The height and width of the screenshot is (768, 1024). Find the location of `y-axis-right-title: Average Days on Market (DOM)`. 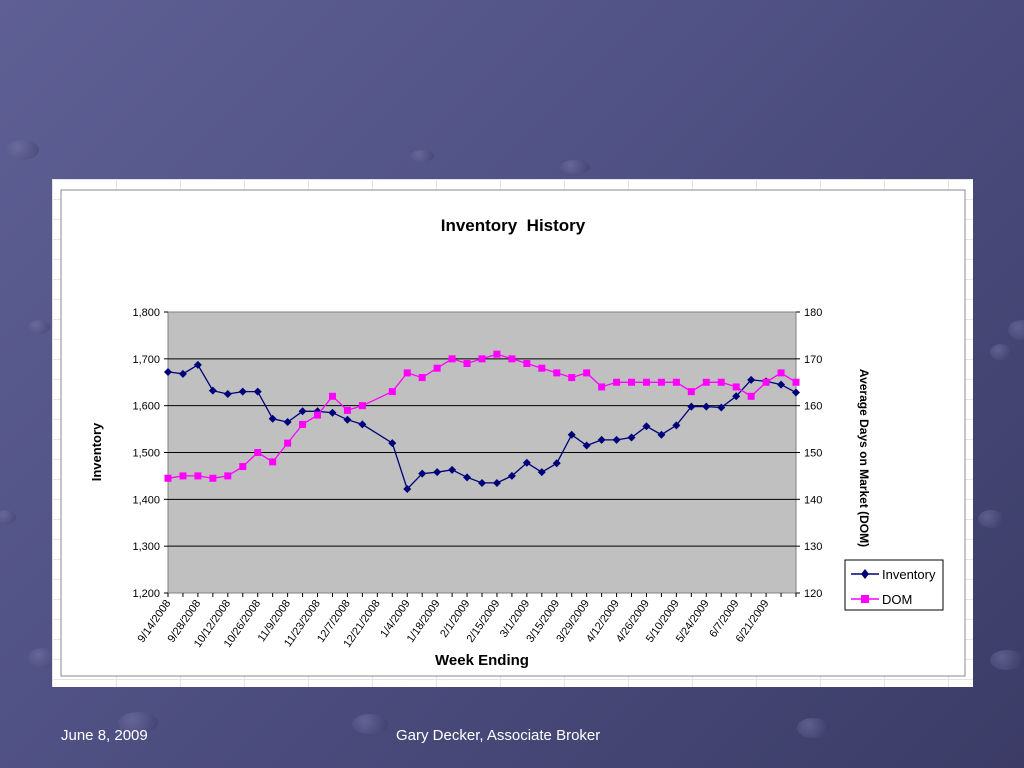

y-axis-right-title: Average Days on Market (DOM) is located at coordinates (864, 458).